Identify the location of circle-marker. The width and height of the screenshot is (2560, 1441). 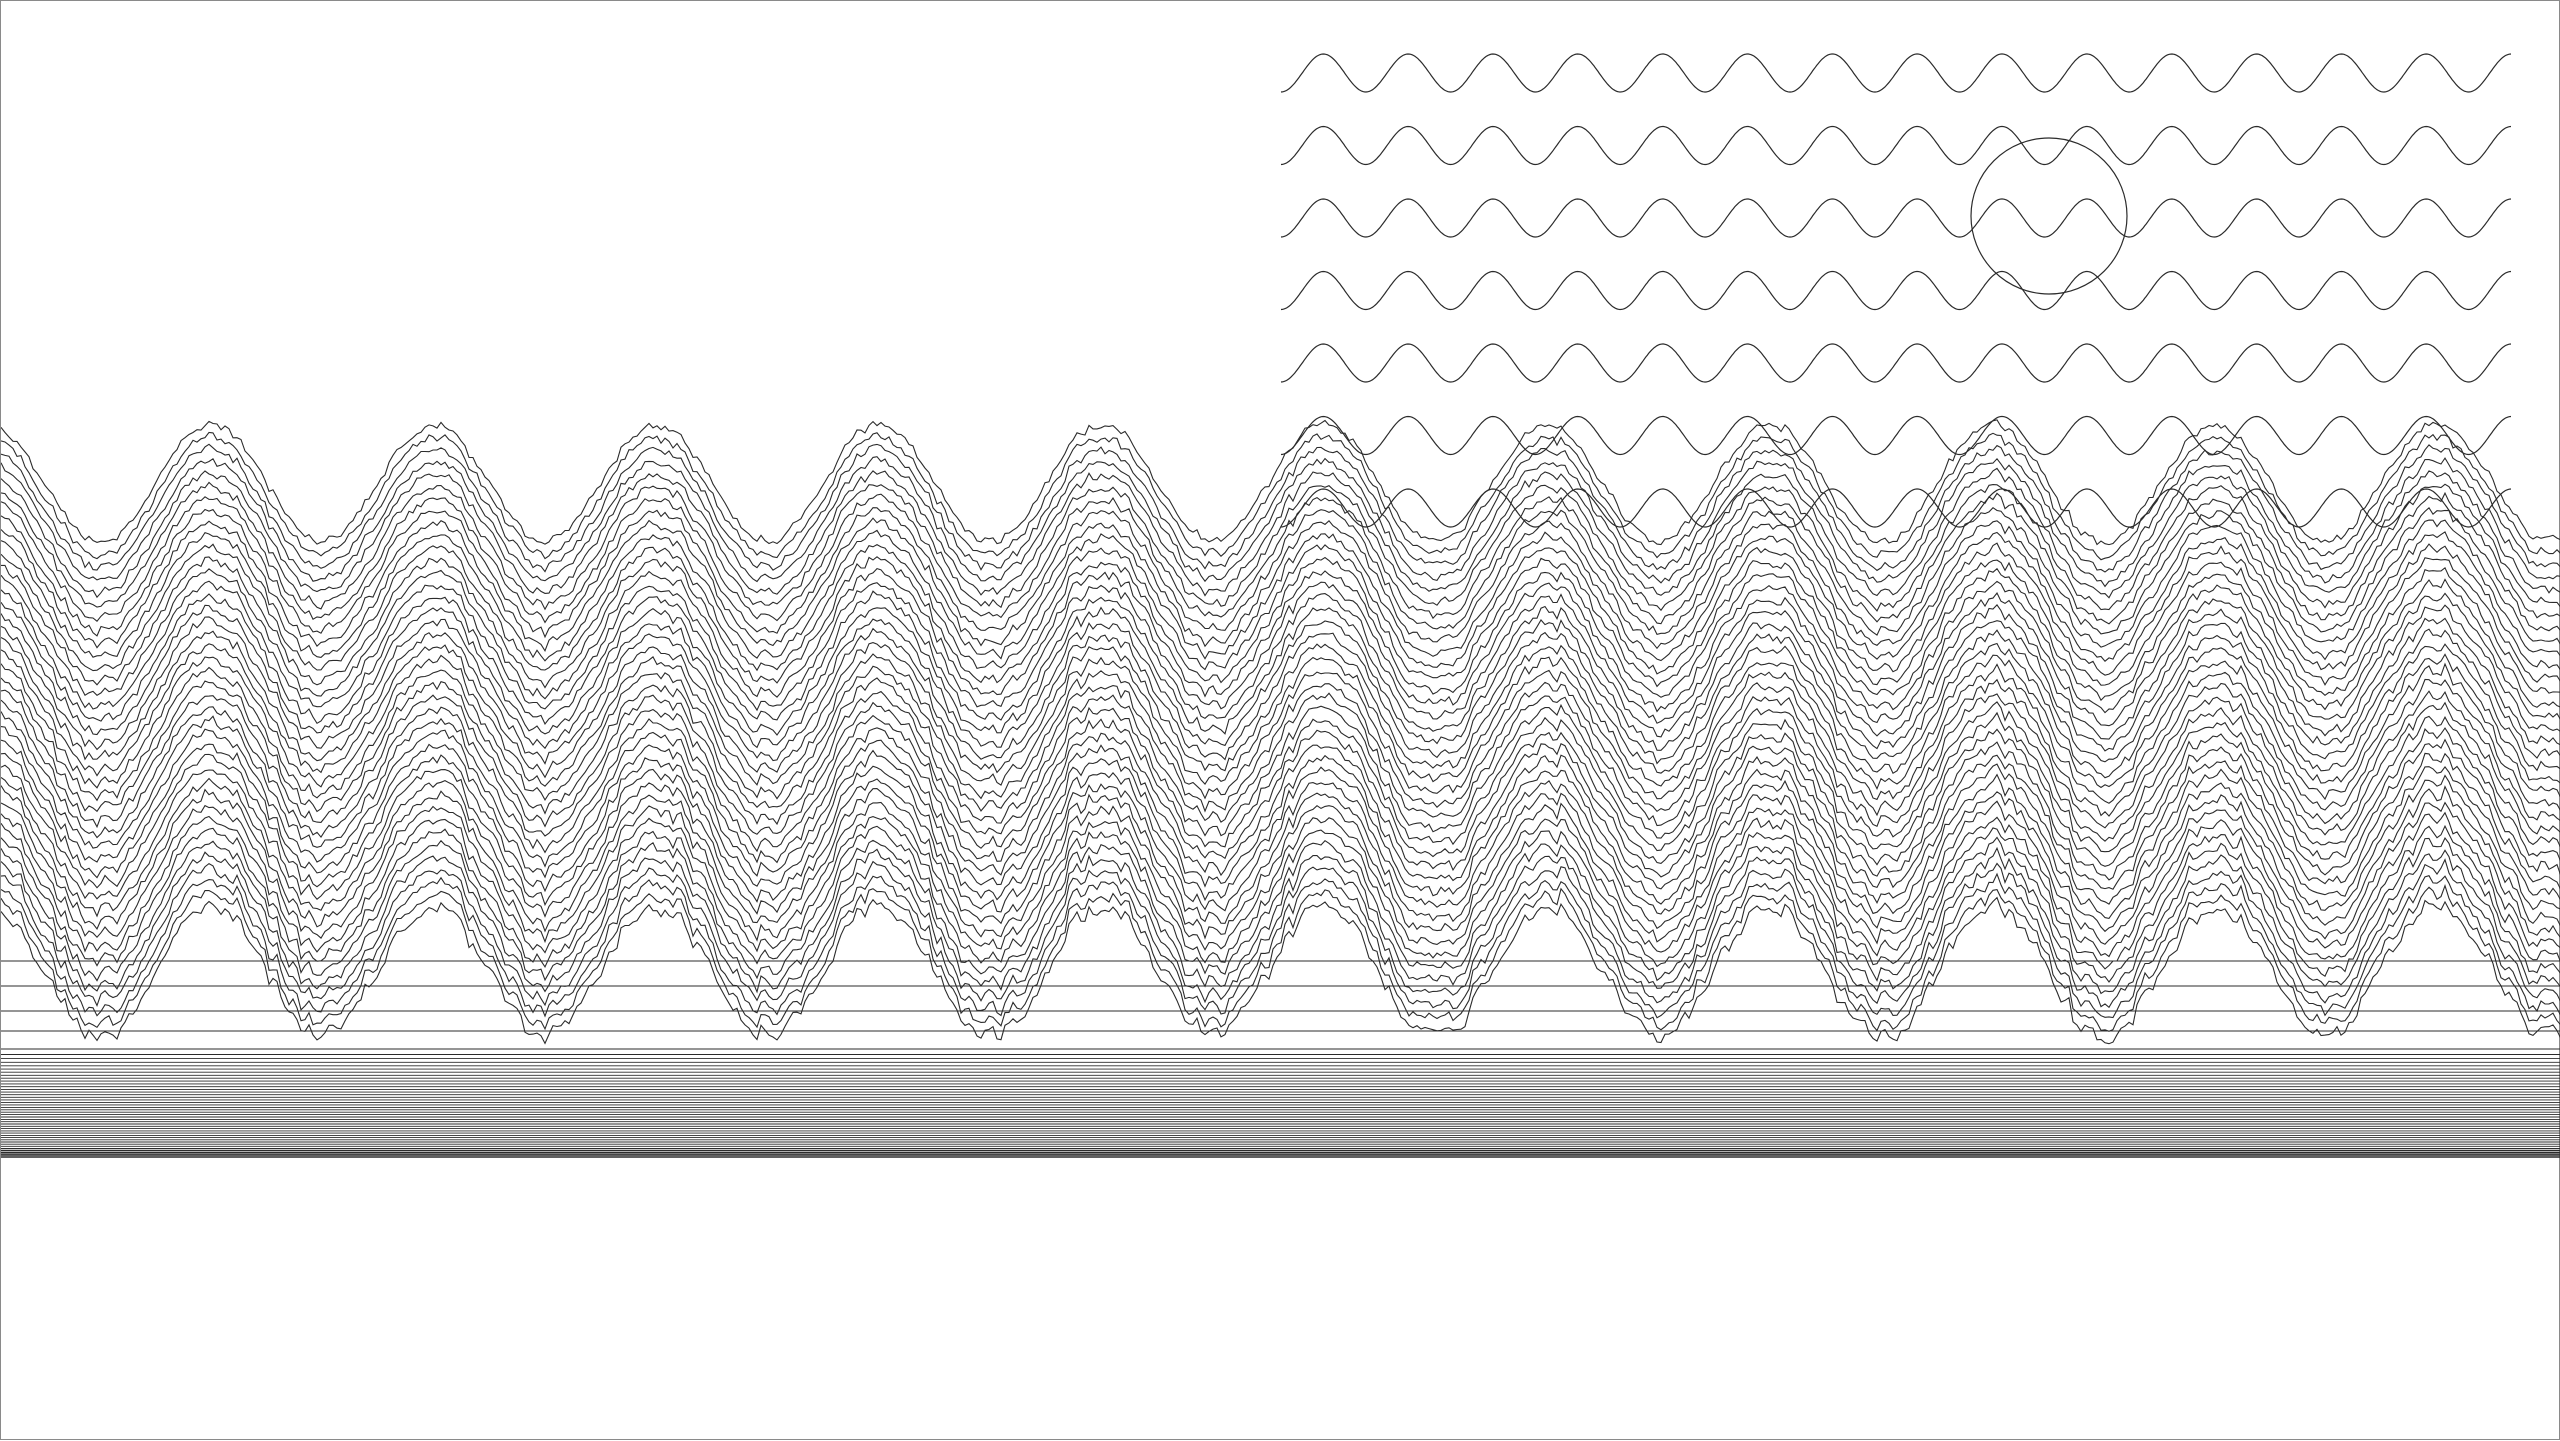
(2049, 216).